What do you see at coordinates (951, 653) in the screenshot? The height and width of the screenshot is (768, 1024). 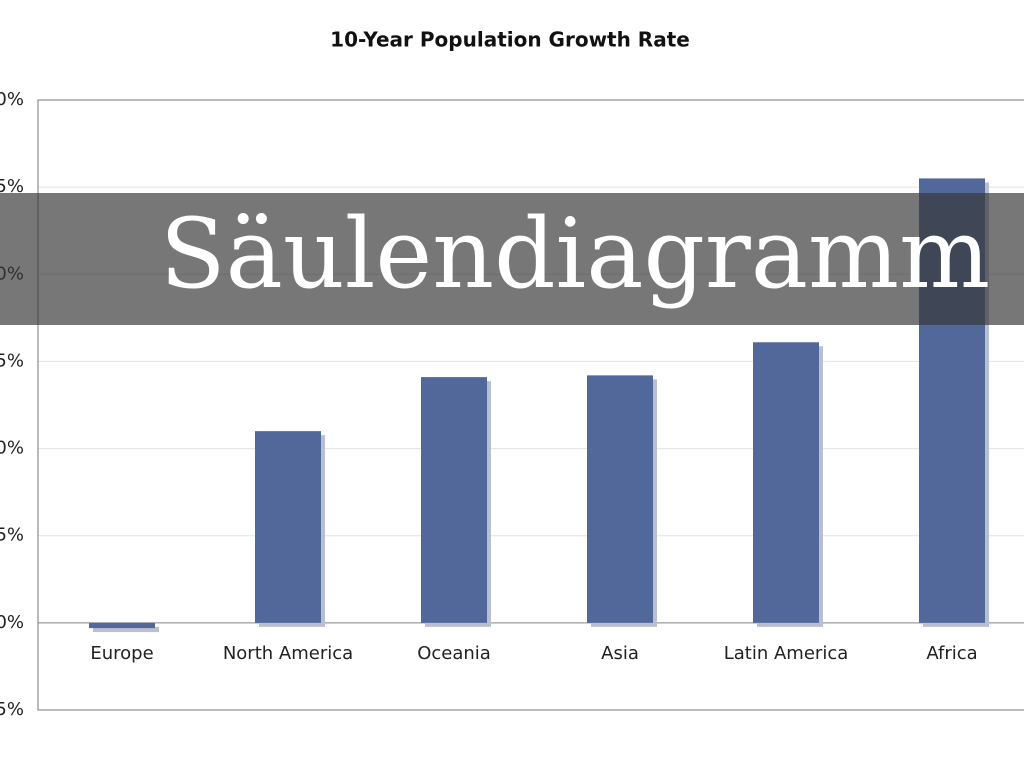 I see `x-tick-label: Africa` at bounding box center [951, 653].